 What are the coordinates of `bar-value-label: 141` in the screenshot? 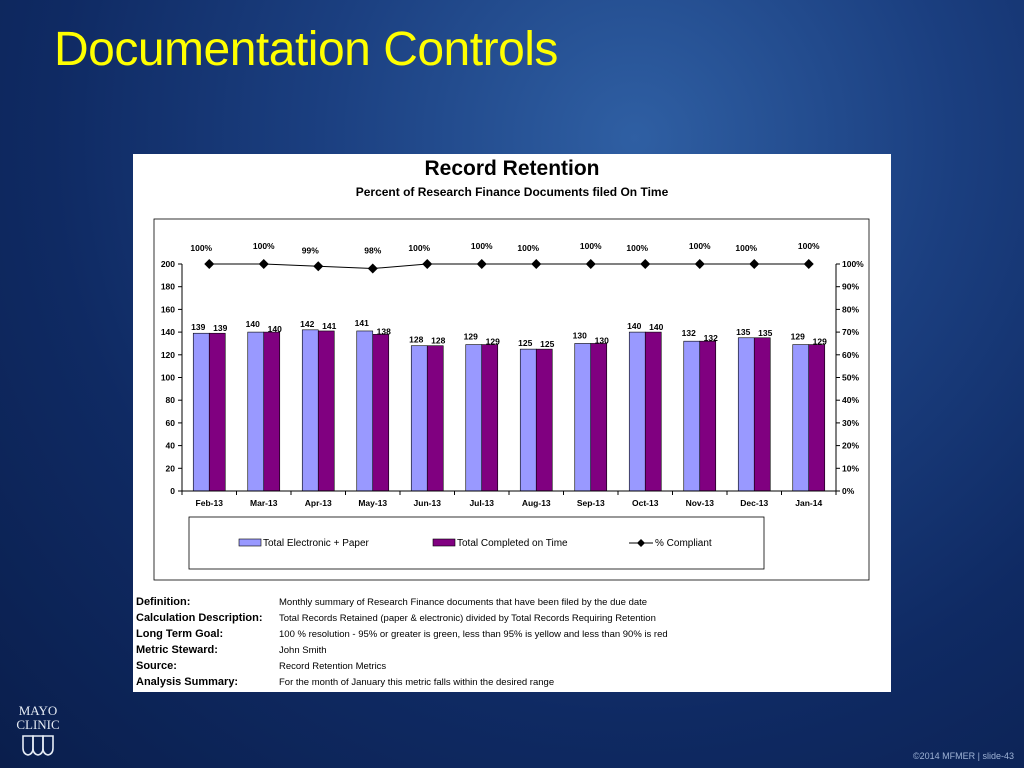 It's located at (329, 326).